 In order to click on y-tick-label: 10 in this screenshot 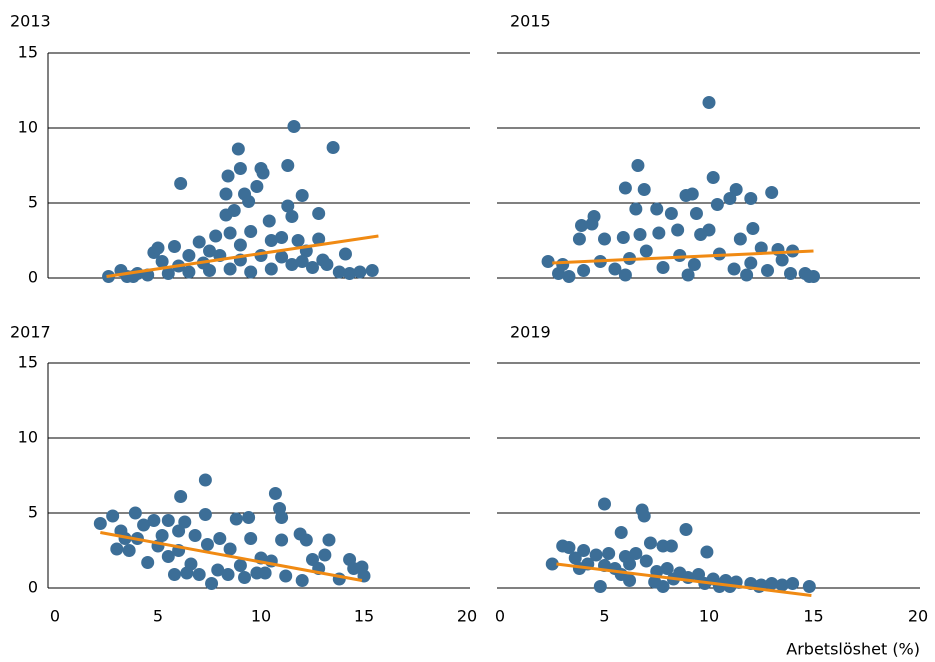, I will do `click(28, 437)`.